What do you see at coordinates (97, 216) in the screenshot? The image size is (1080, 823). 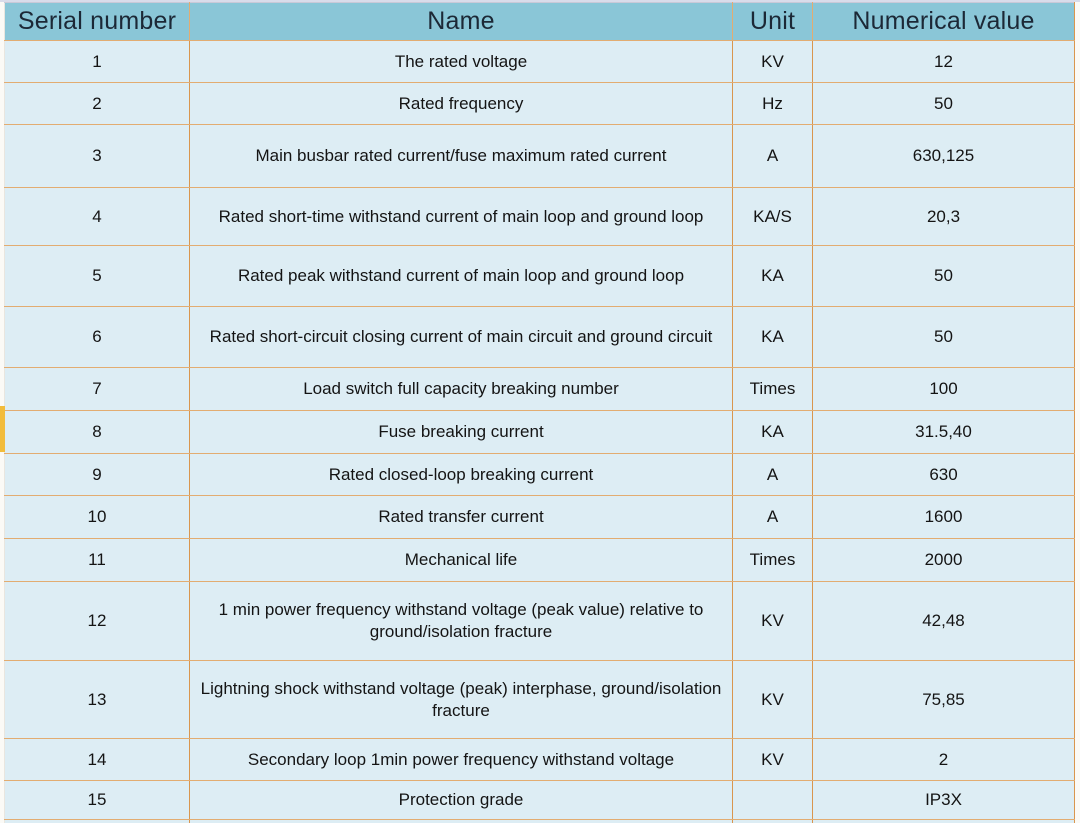 I see `serial-cell: 4` at bounding box center [97, 216].